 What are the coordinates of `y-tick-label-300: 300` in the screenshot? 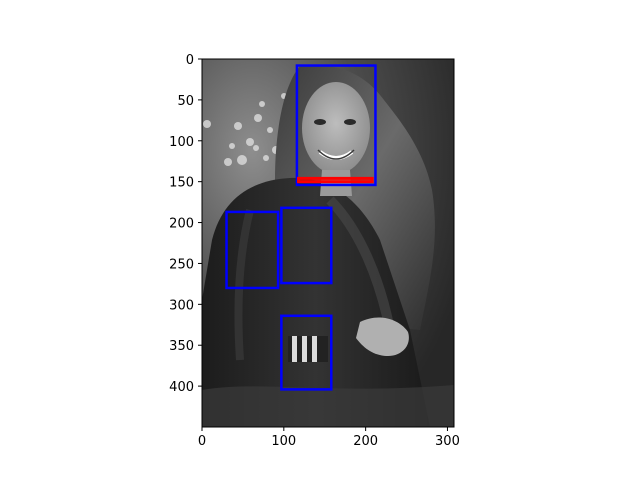 It's located at (181, 305).